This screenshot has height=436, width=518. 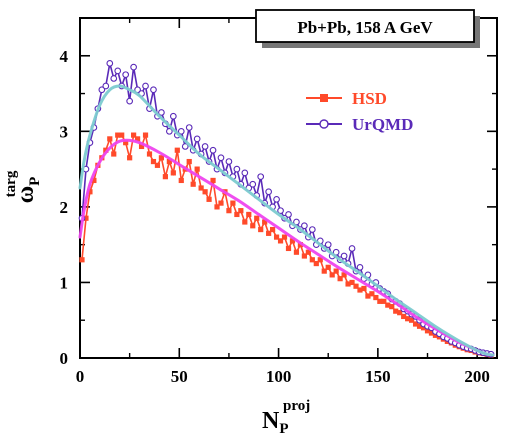 I want to click on x-tick-label: 200, so click(x=477, y=376).